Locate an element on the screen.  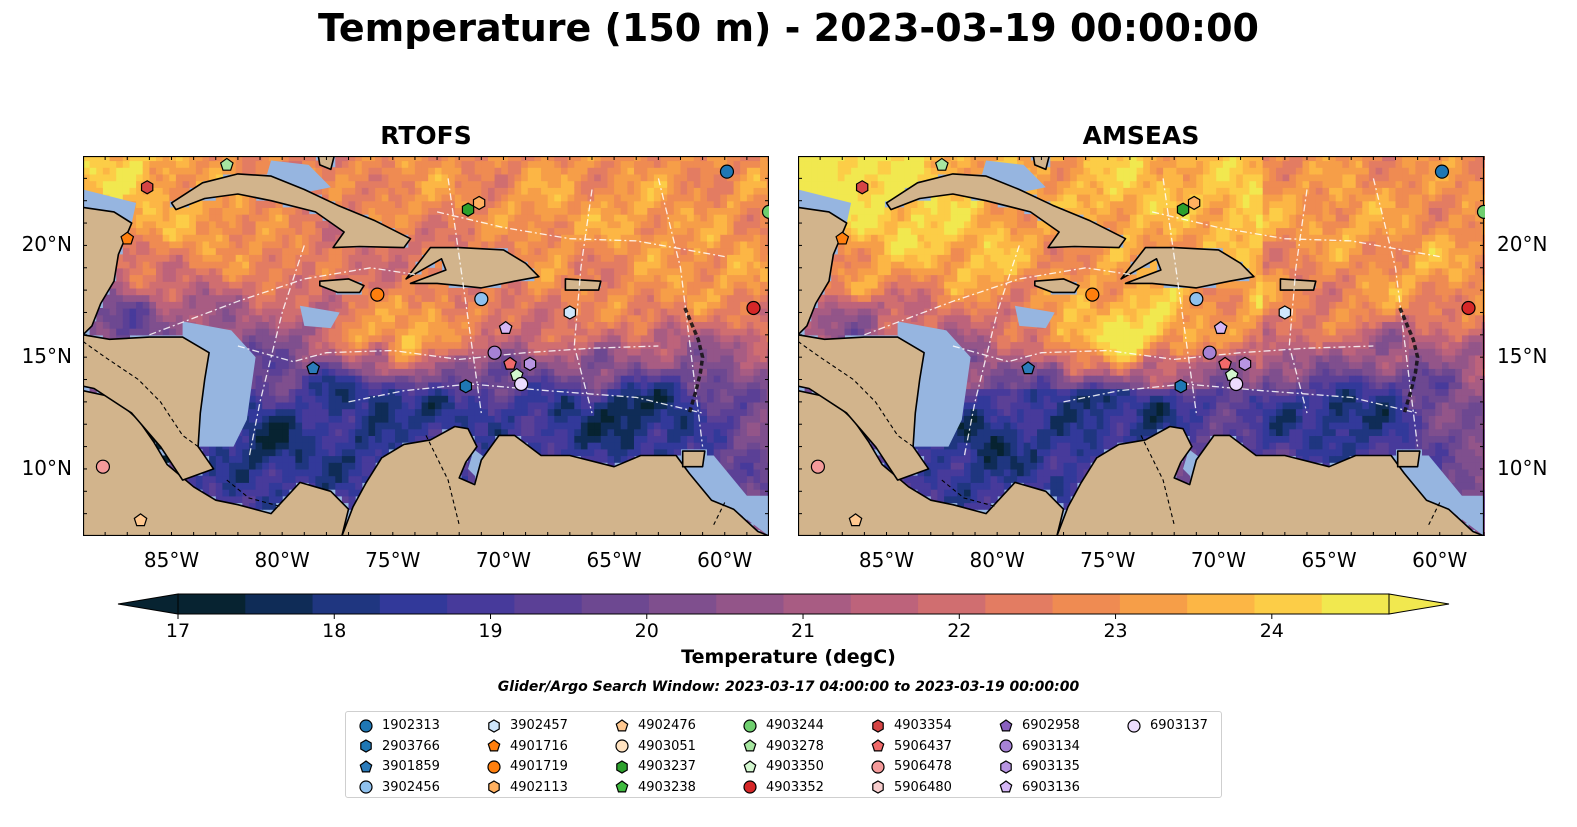
lat-tick-label: 10°N is located at coordinates (1522, 467).